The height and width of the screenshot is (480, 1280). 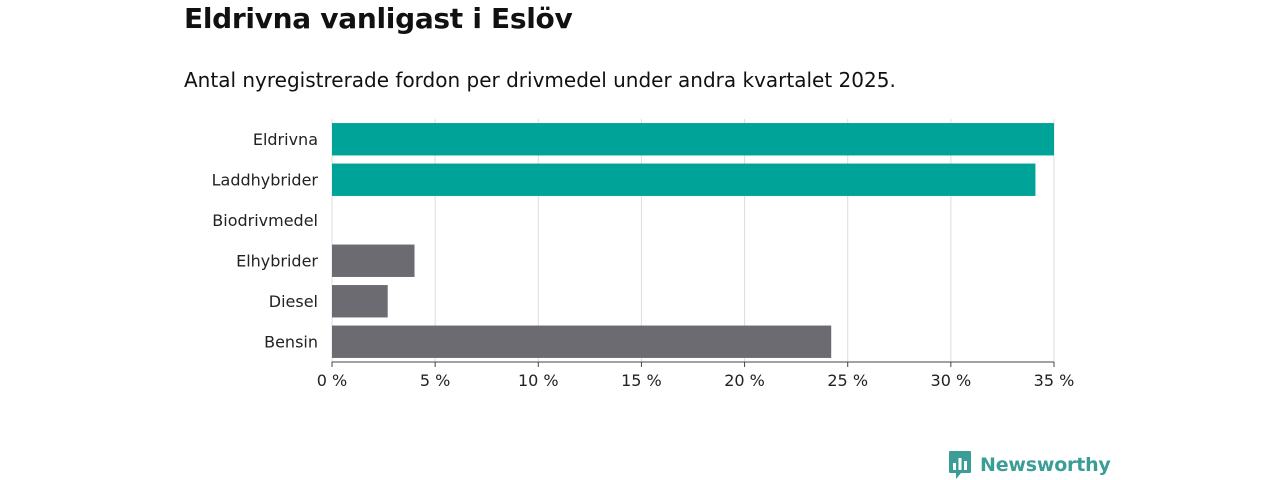 What do you see at coordinates (582, 341) in the screenshot?
I see `bar-bensin` at bounding box center [582, 341].